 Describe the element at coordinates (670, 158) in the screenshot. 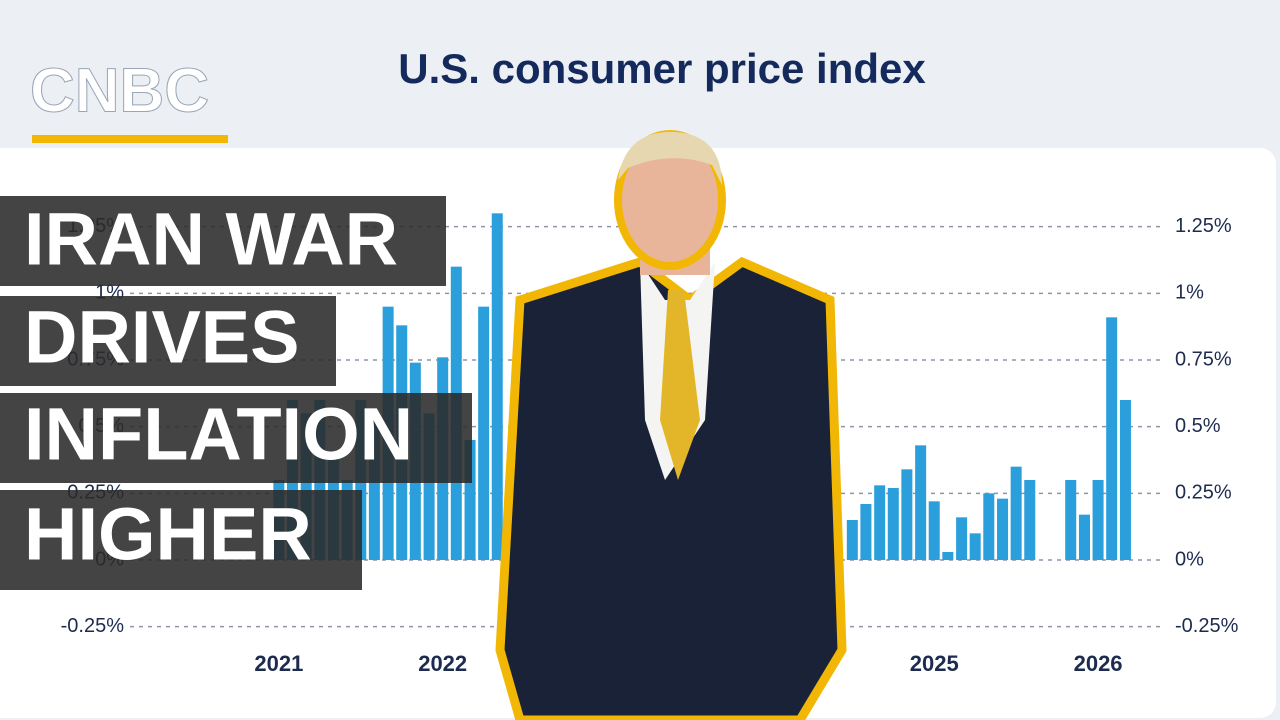

I see `hair` at that location.